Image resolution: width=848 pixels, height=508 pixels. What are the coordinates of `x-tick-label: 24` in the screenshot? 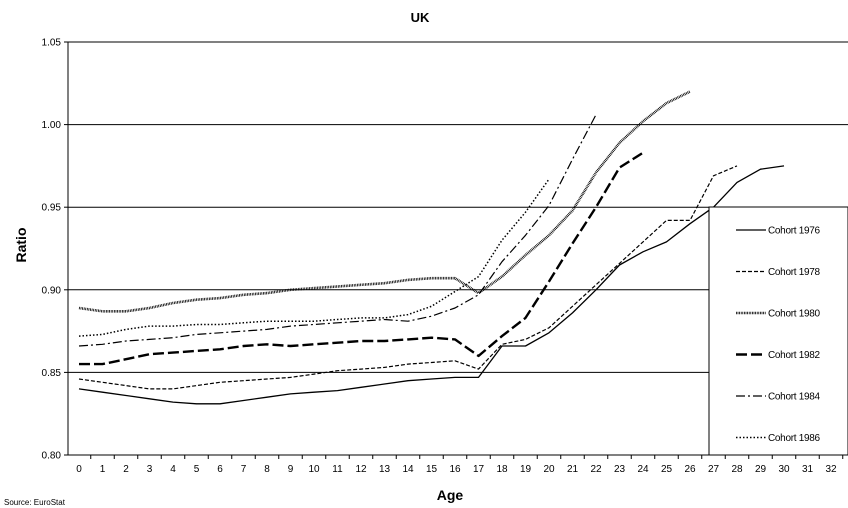 It's located at (643, 469).